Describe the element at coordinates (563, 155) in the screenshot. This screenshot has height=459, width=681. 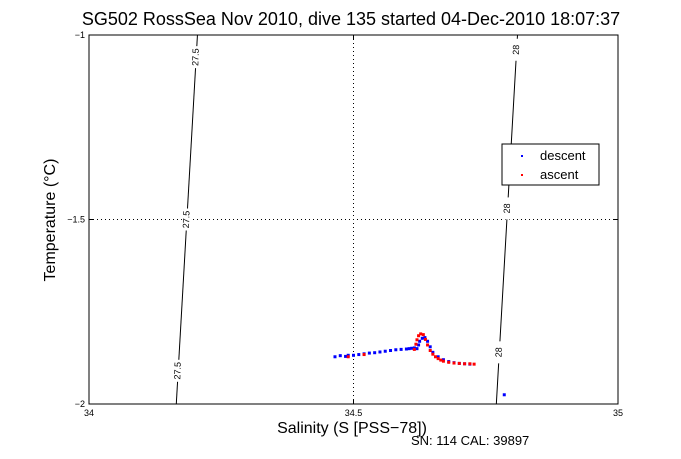
I see `legend-descent-label: descent` at that location.